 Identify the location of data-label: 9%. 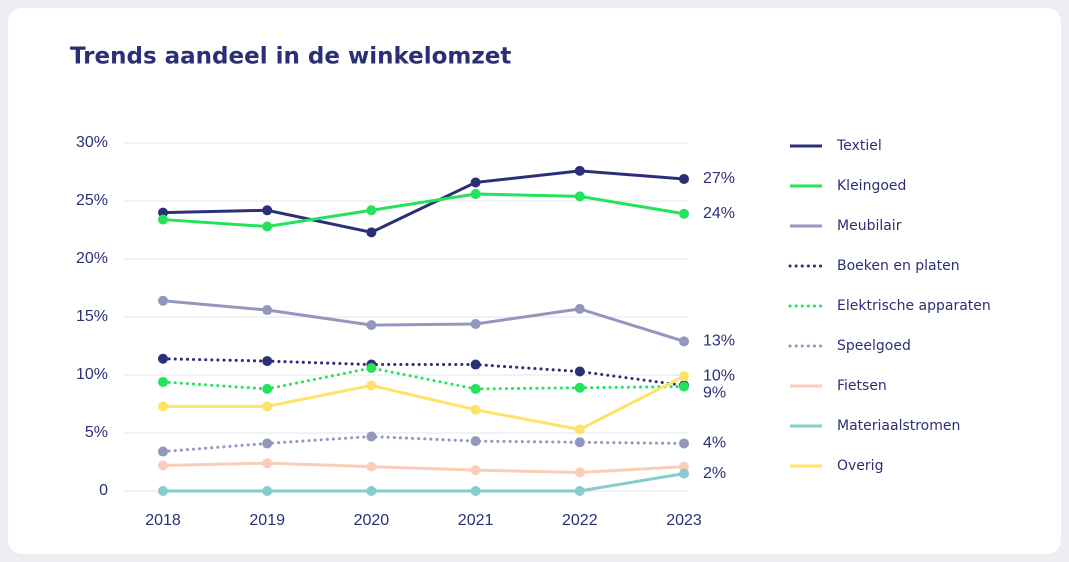
(714, 392).